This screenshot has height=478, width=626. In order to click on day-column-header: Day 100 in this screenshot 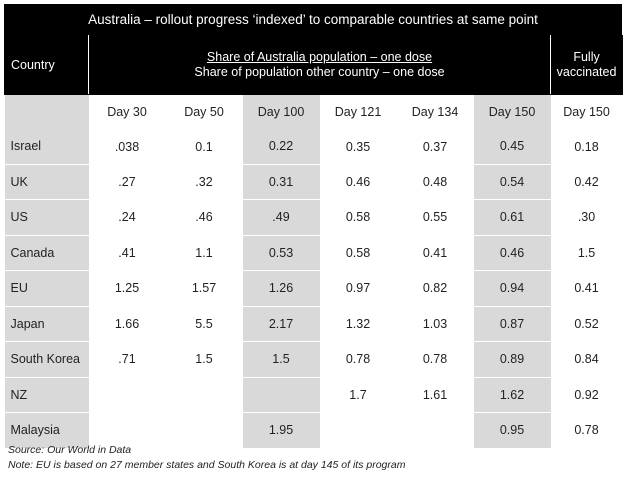, I will do `click(281, 111)`.